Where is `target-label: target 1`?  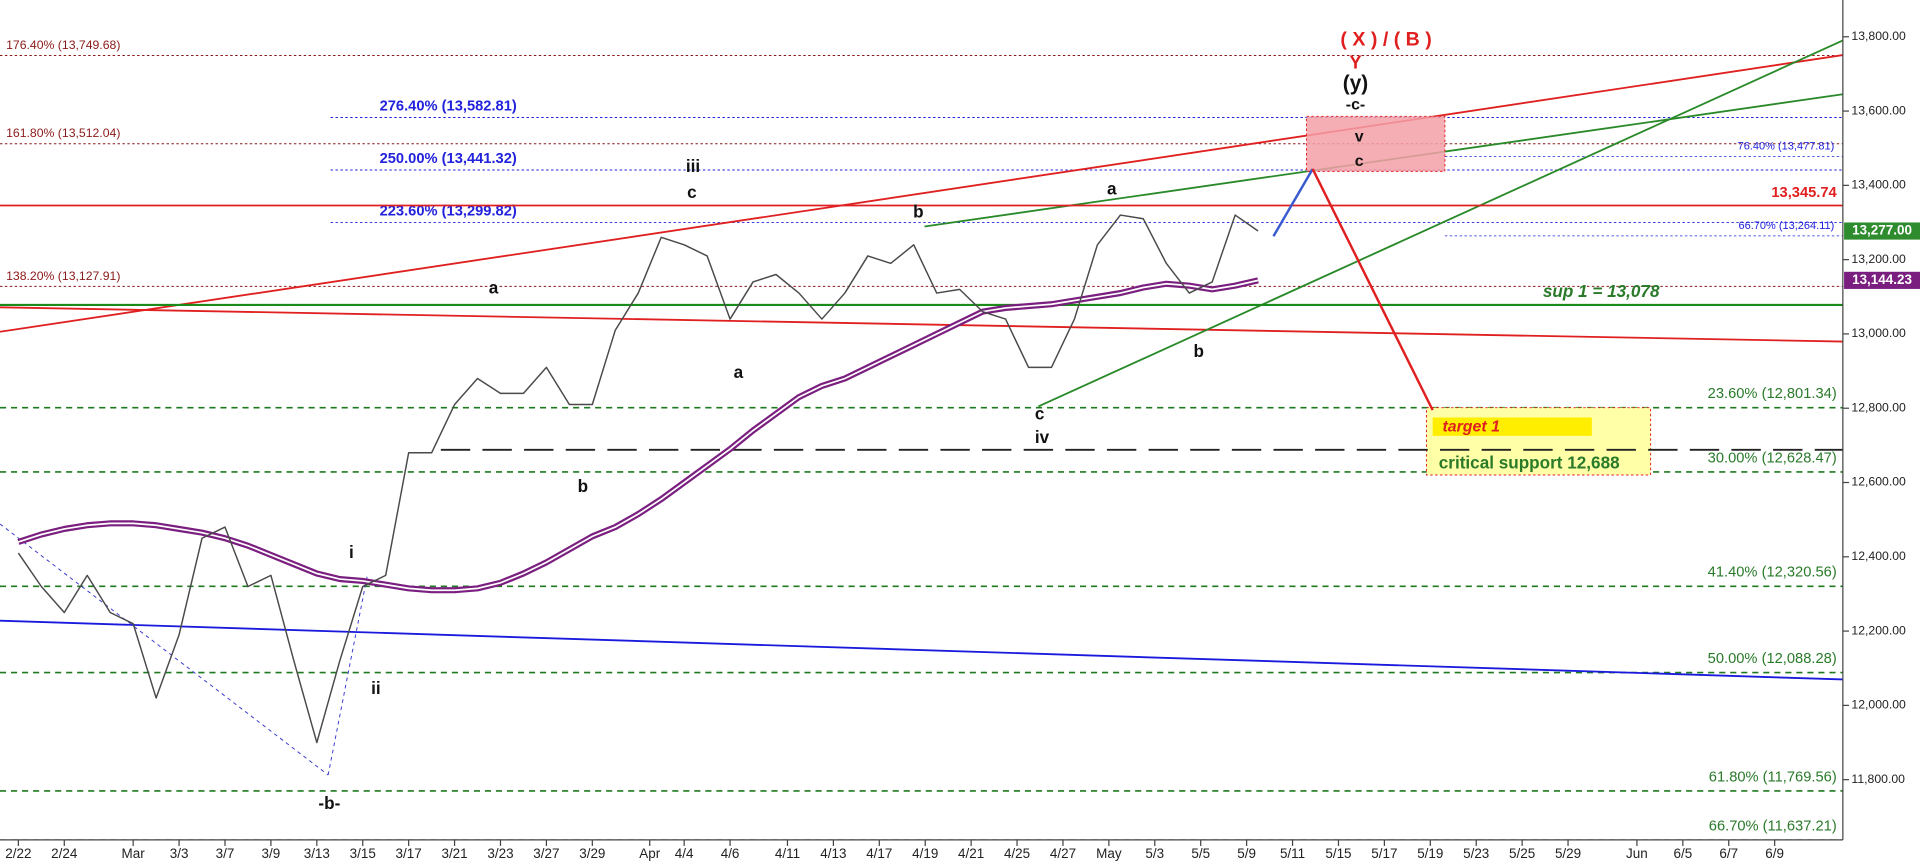
target-label: target 1 is located at coordinates (1470, 426).